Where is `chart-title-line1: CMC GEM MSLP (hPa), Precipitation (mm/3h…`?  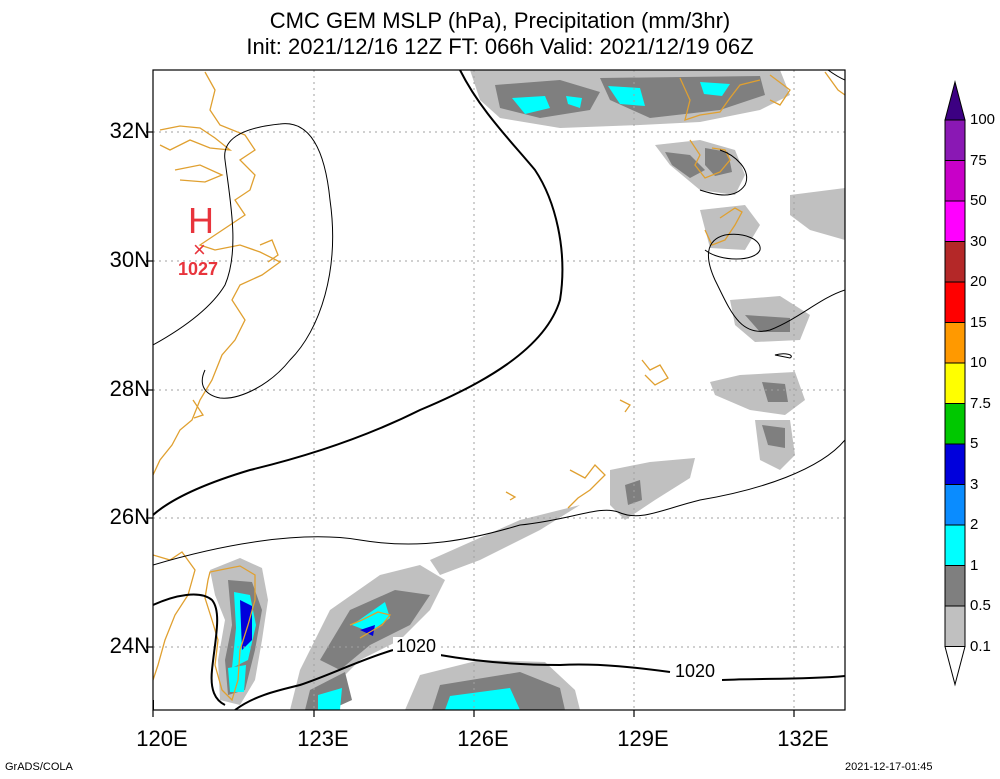 chart-title-line1: CMC GEM MSLP (hPa), Precipitation (mm/3h… is located at coordinates (500, 20).